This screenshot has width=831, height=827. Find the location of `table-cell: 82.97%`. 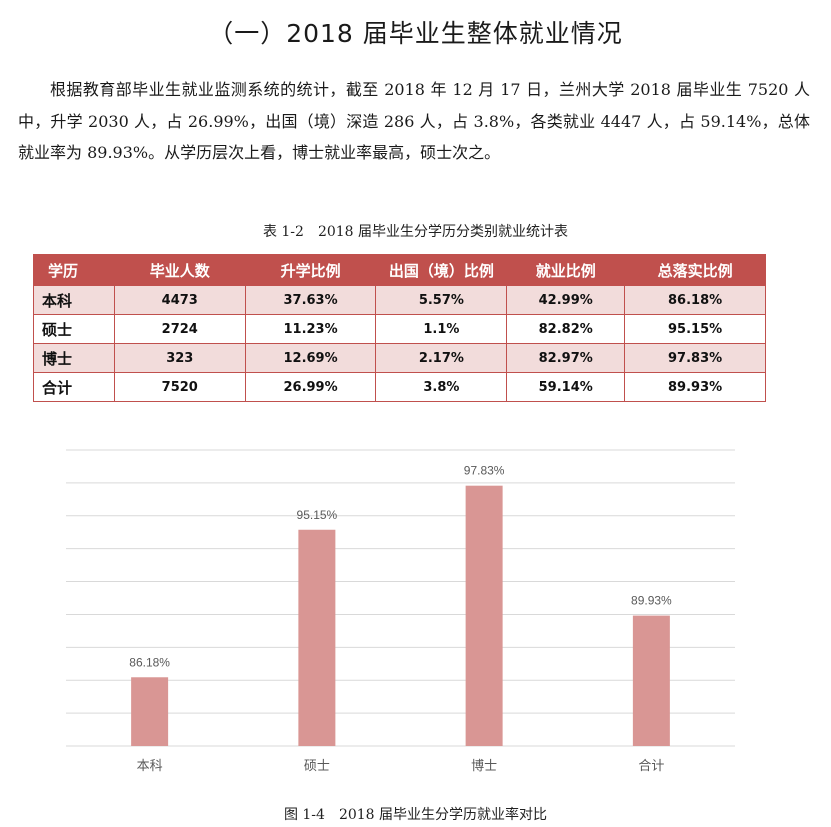

table-cell: 82.97% is located at coordinates (566, 358).